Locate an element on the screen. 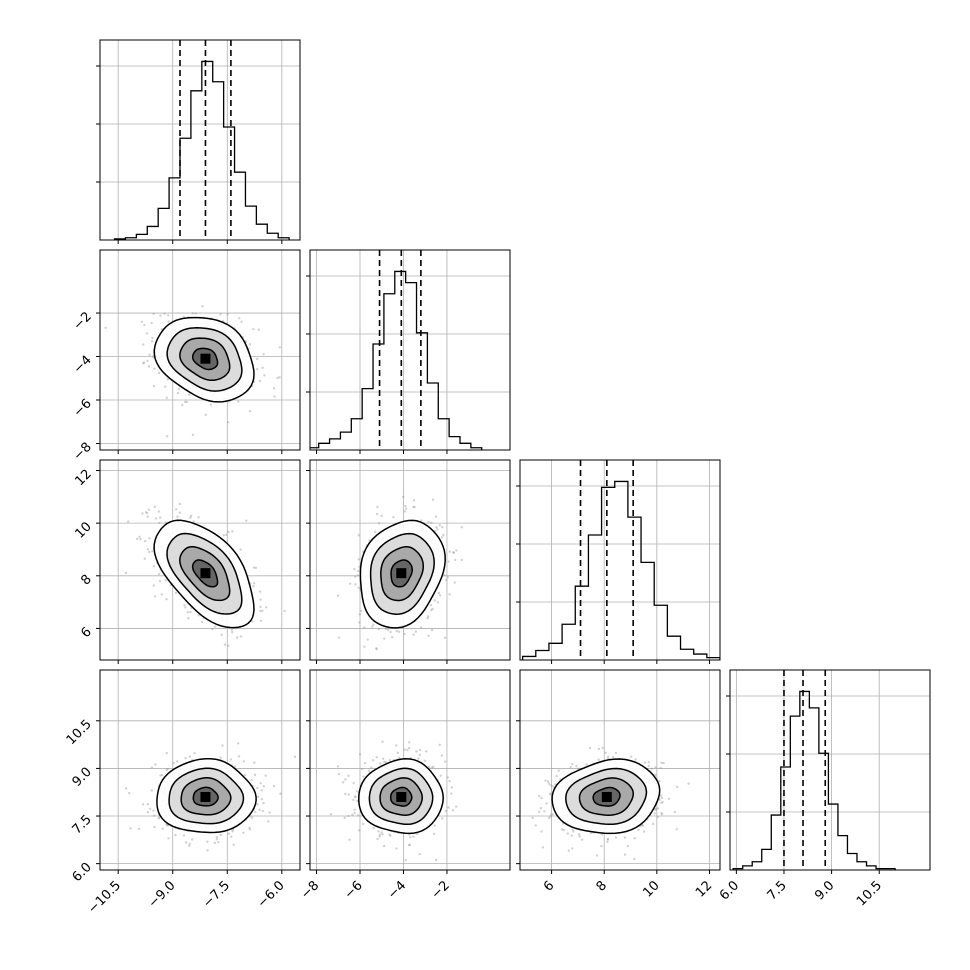 Image resolution: width=970 pixels, height=970 pixels. y-tick-label: −2 is located at coordinates (83, 321).